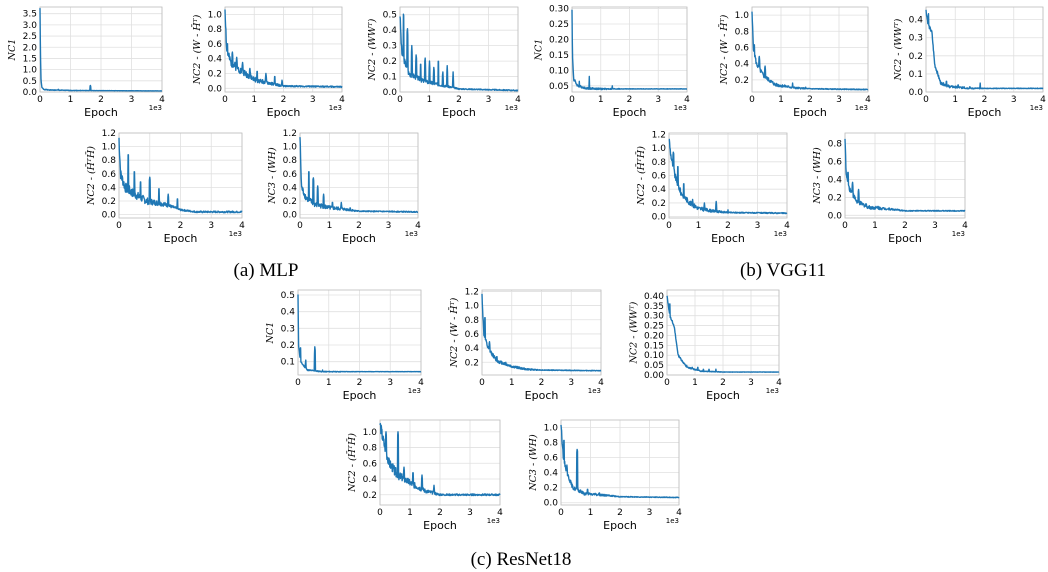 This screenshot has height=572, width=1048. Describe the element at coordinates (30, 37) in the screenshot. I see `y-tick-label: 2.5` at that location.